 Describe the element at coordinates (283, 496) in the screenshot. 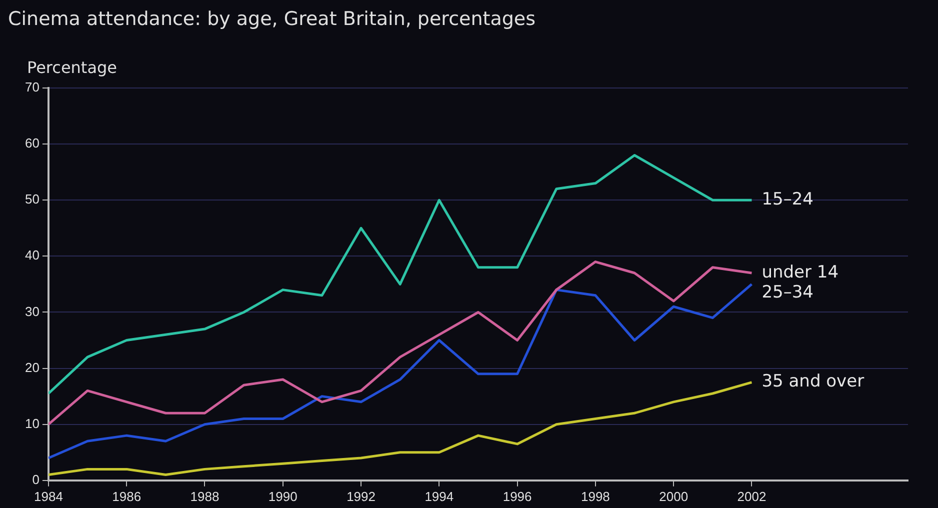

I see `x-tick-label: 1990` at that location.